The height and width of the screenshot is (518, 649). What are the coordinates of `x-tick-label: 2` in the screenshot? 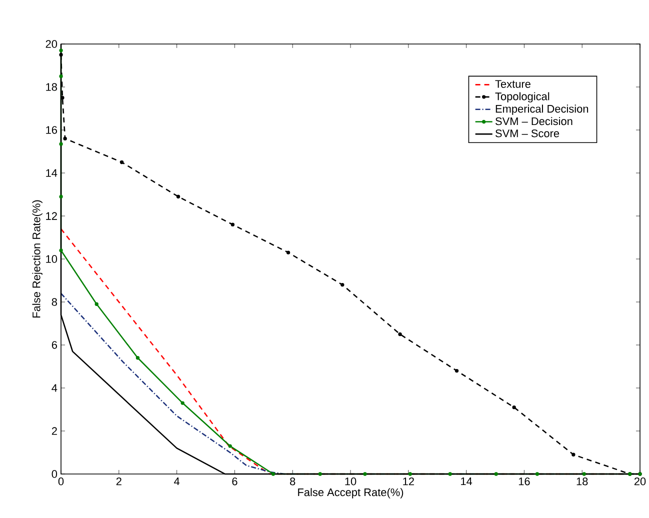 It's located at (119, 482).